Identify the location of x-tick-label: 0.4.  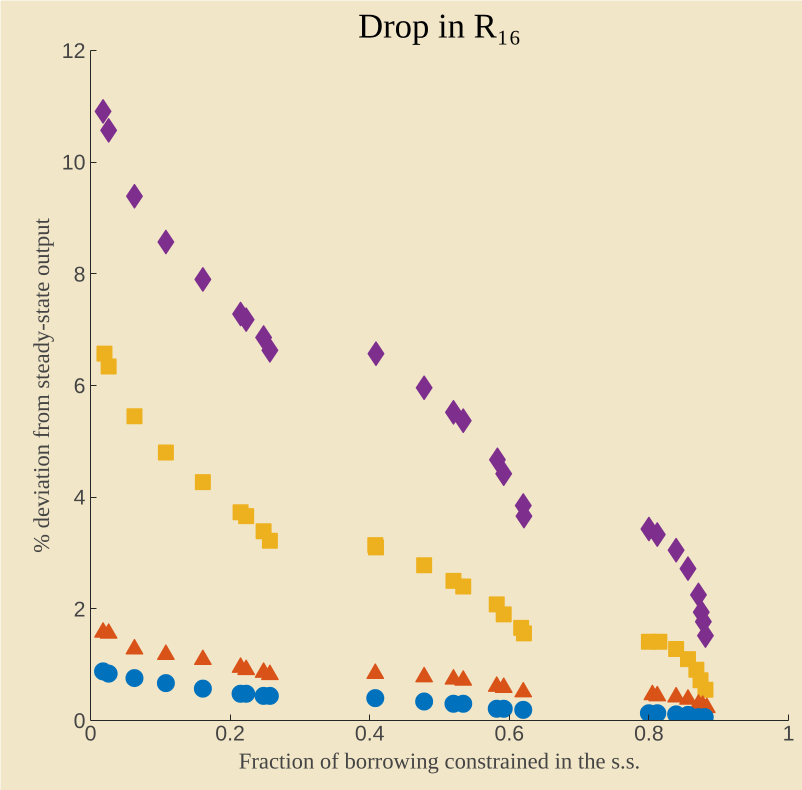
(369, 734).